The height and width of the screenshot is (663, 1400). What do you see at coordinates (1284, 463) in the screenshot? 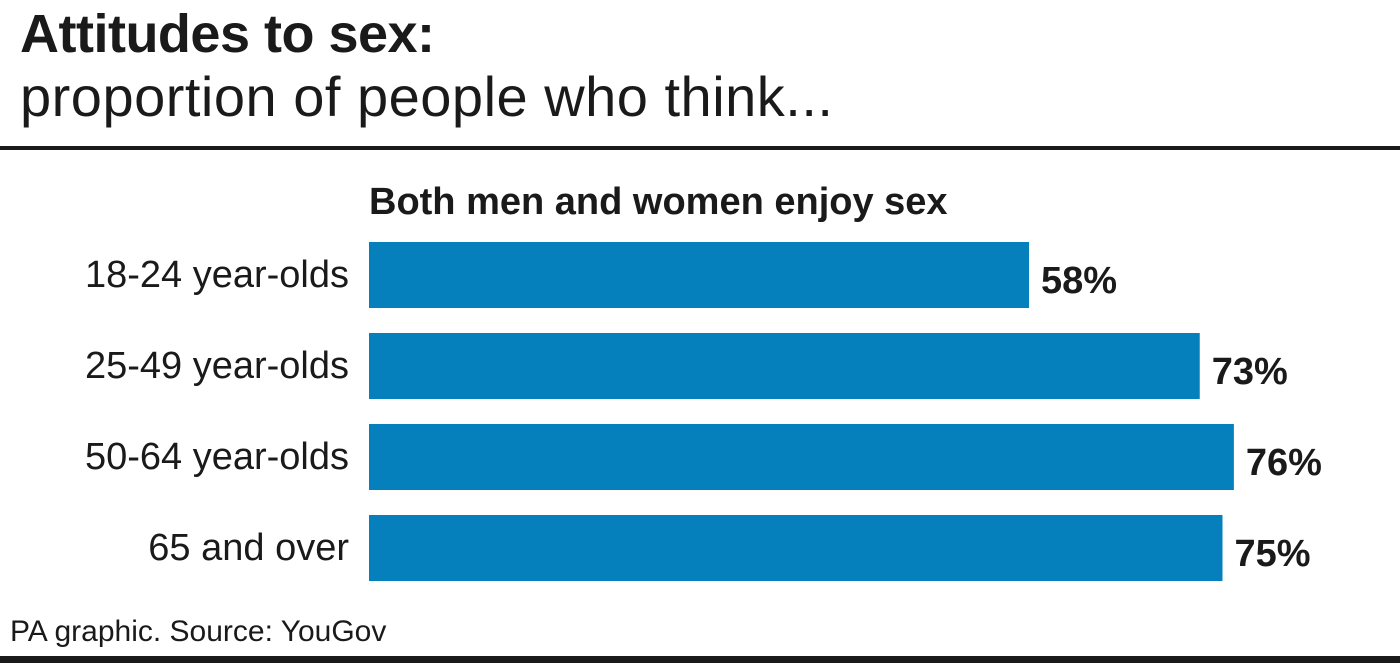
I see `value-label: 76%` at bounding box center [1284, 463].